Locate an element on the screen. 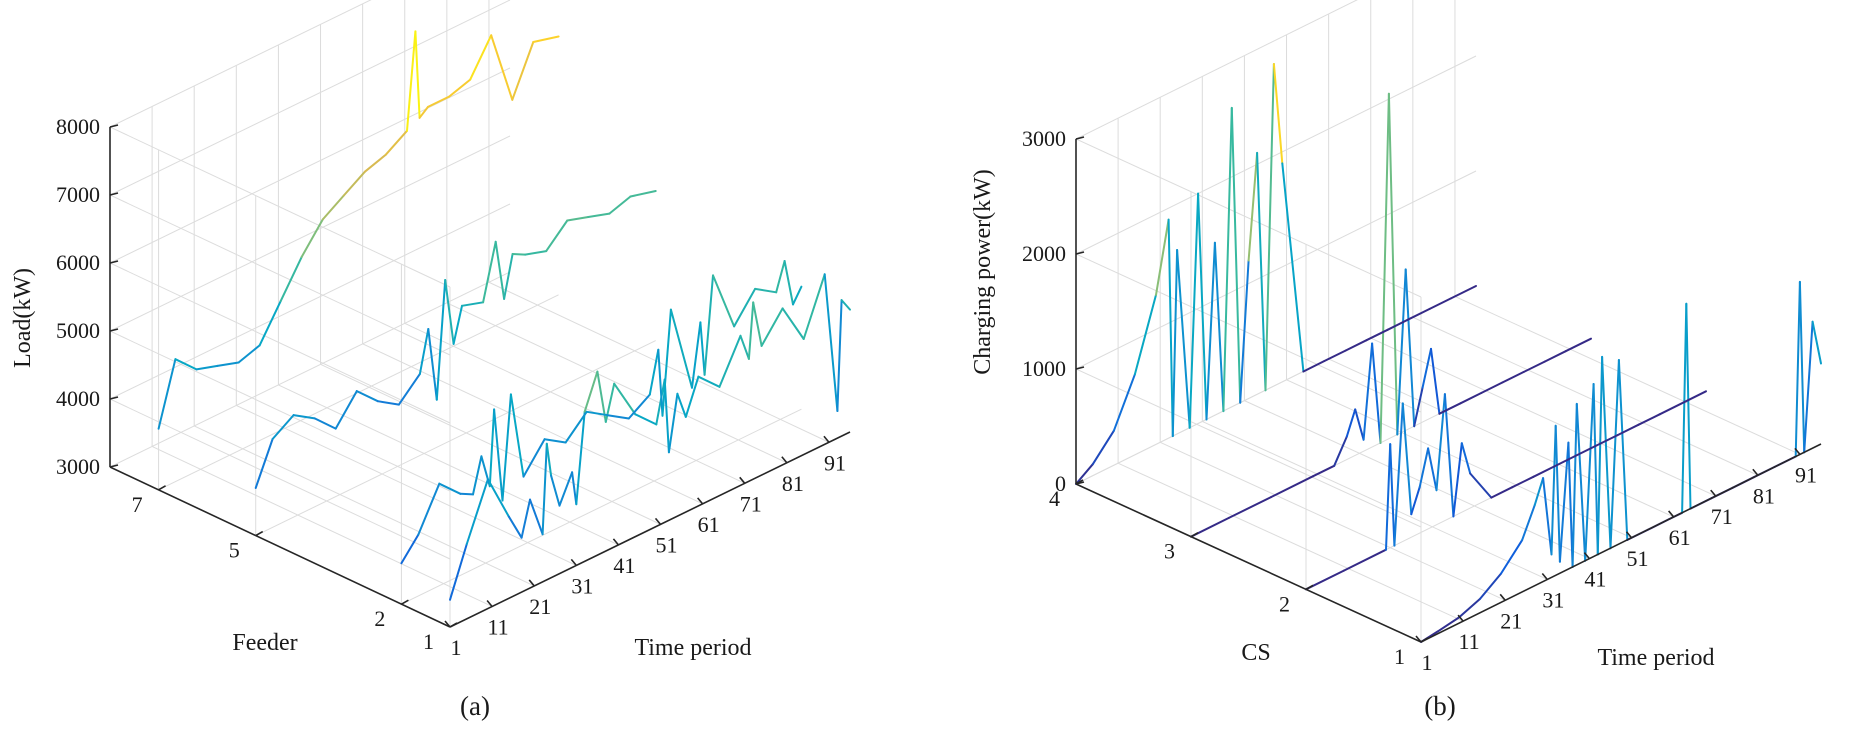 Image resolution: width=1866 pixels, height=734 pixels. z-tick-3: 3 is located at coordinates (1169, 551).